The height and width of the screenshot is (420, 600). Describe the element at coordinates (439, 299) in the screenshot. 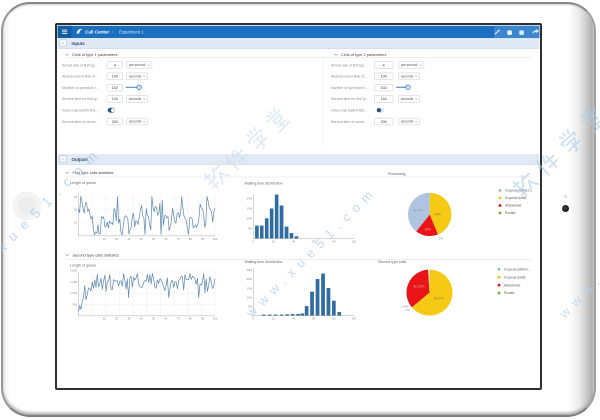

I see `svg-text: 64.7%` at that location.